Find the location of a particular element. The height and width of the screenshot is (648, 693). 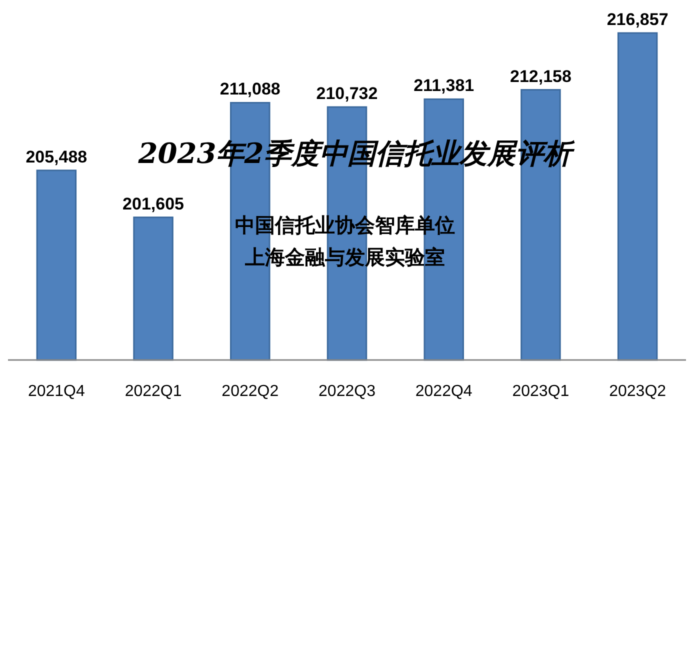

x-tick-label: 2023Q1 is located at coordinates (541, 391).